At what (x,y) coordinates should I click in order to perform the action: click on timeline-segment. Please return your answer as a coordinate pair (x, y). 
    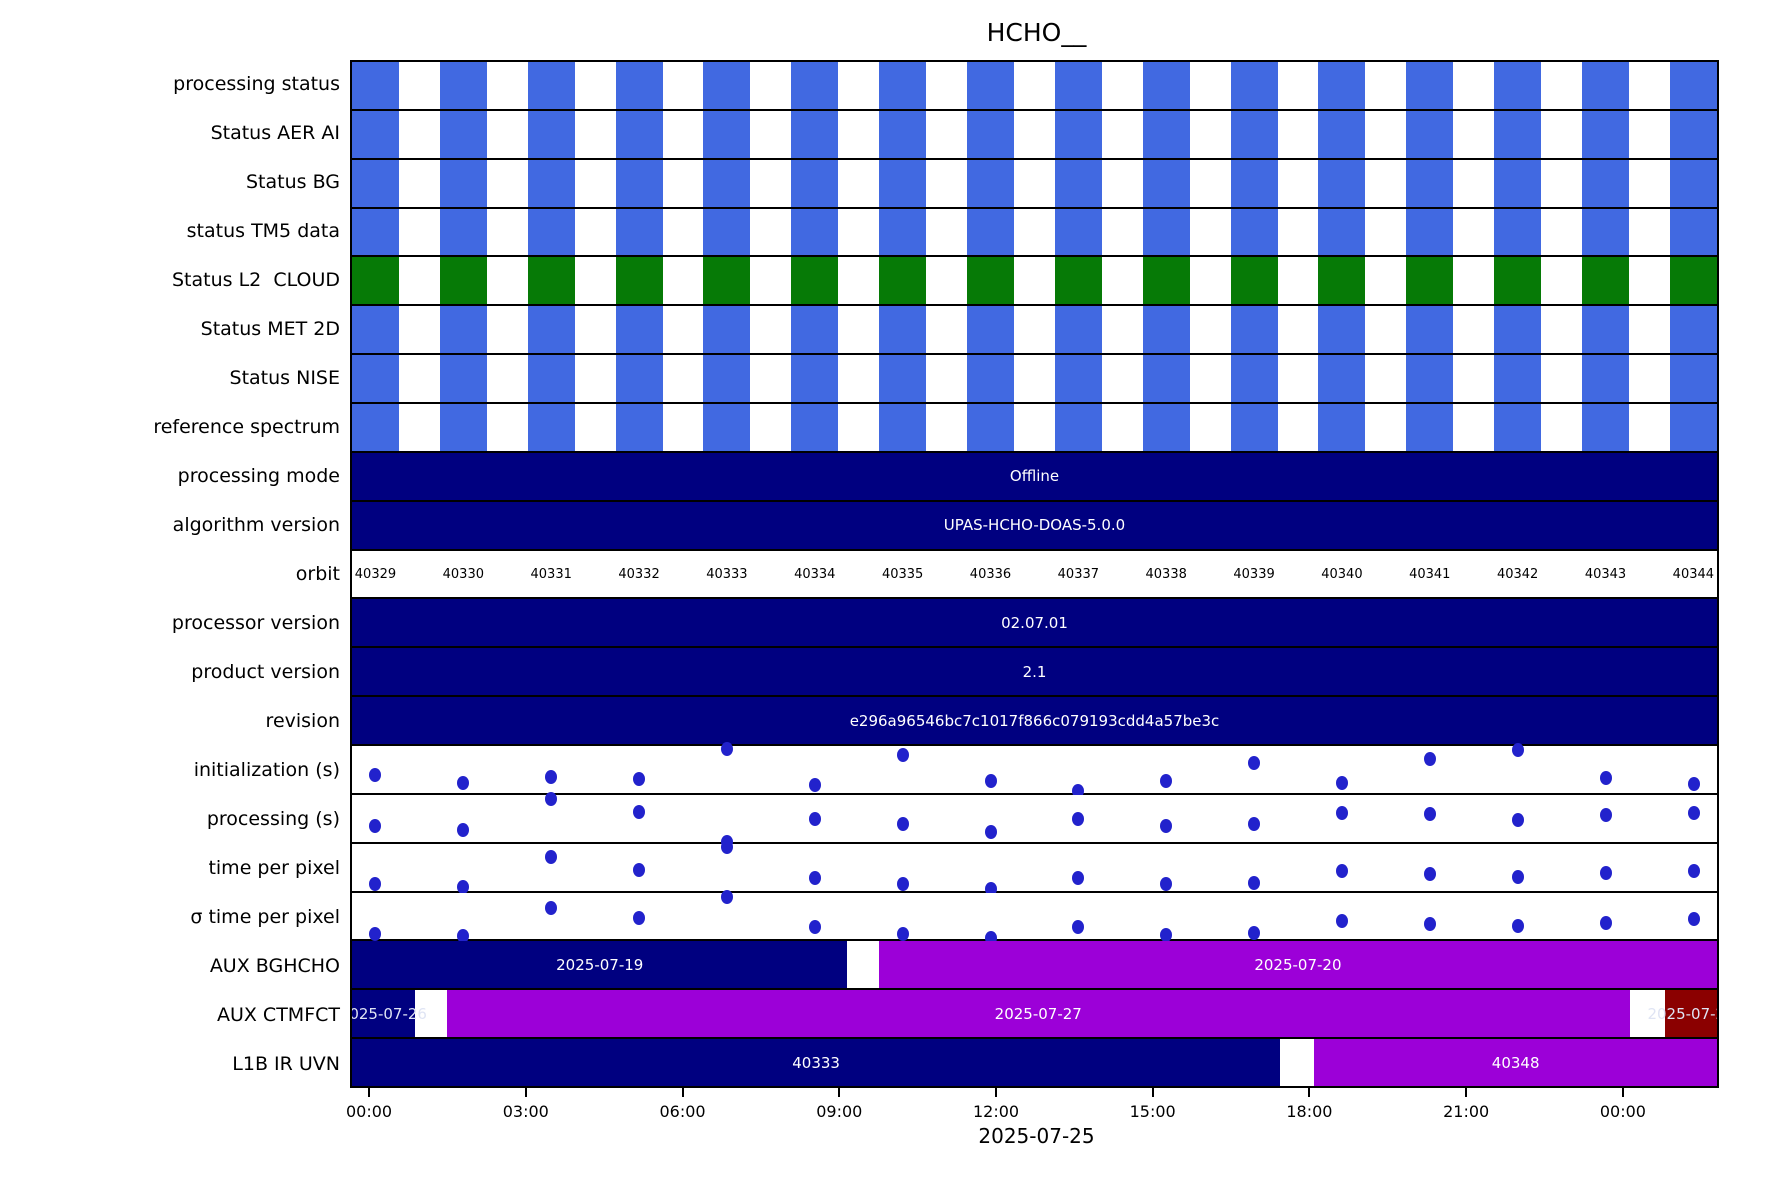
    Looking at the image, I should click on (600, 965).